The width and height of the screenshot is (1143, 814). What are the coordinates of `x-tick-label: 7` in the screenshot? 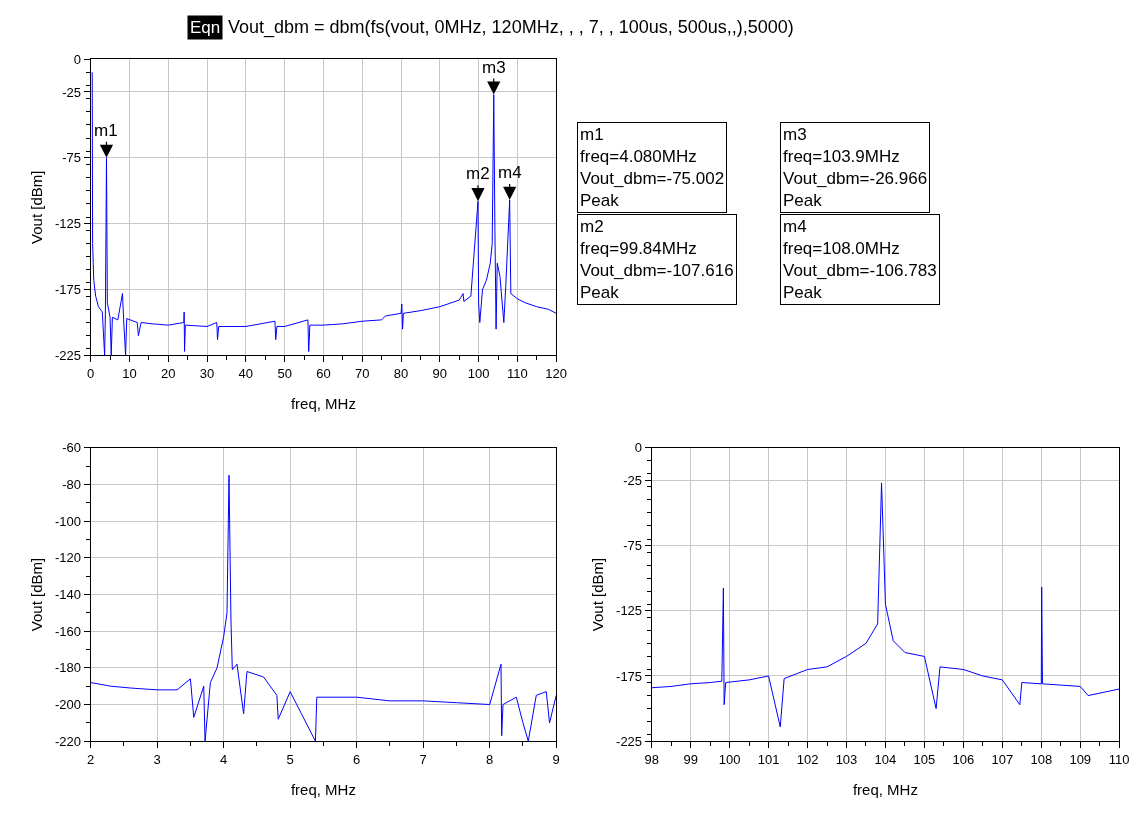 It's located at (423, 759).